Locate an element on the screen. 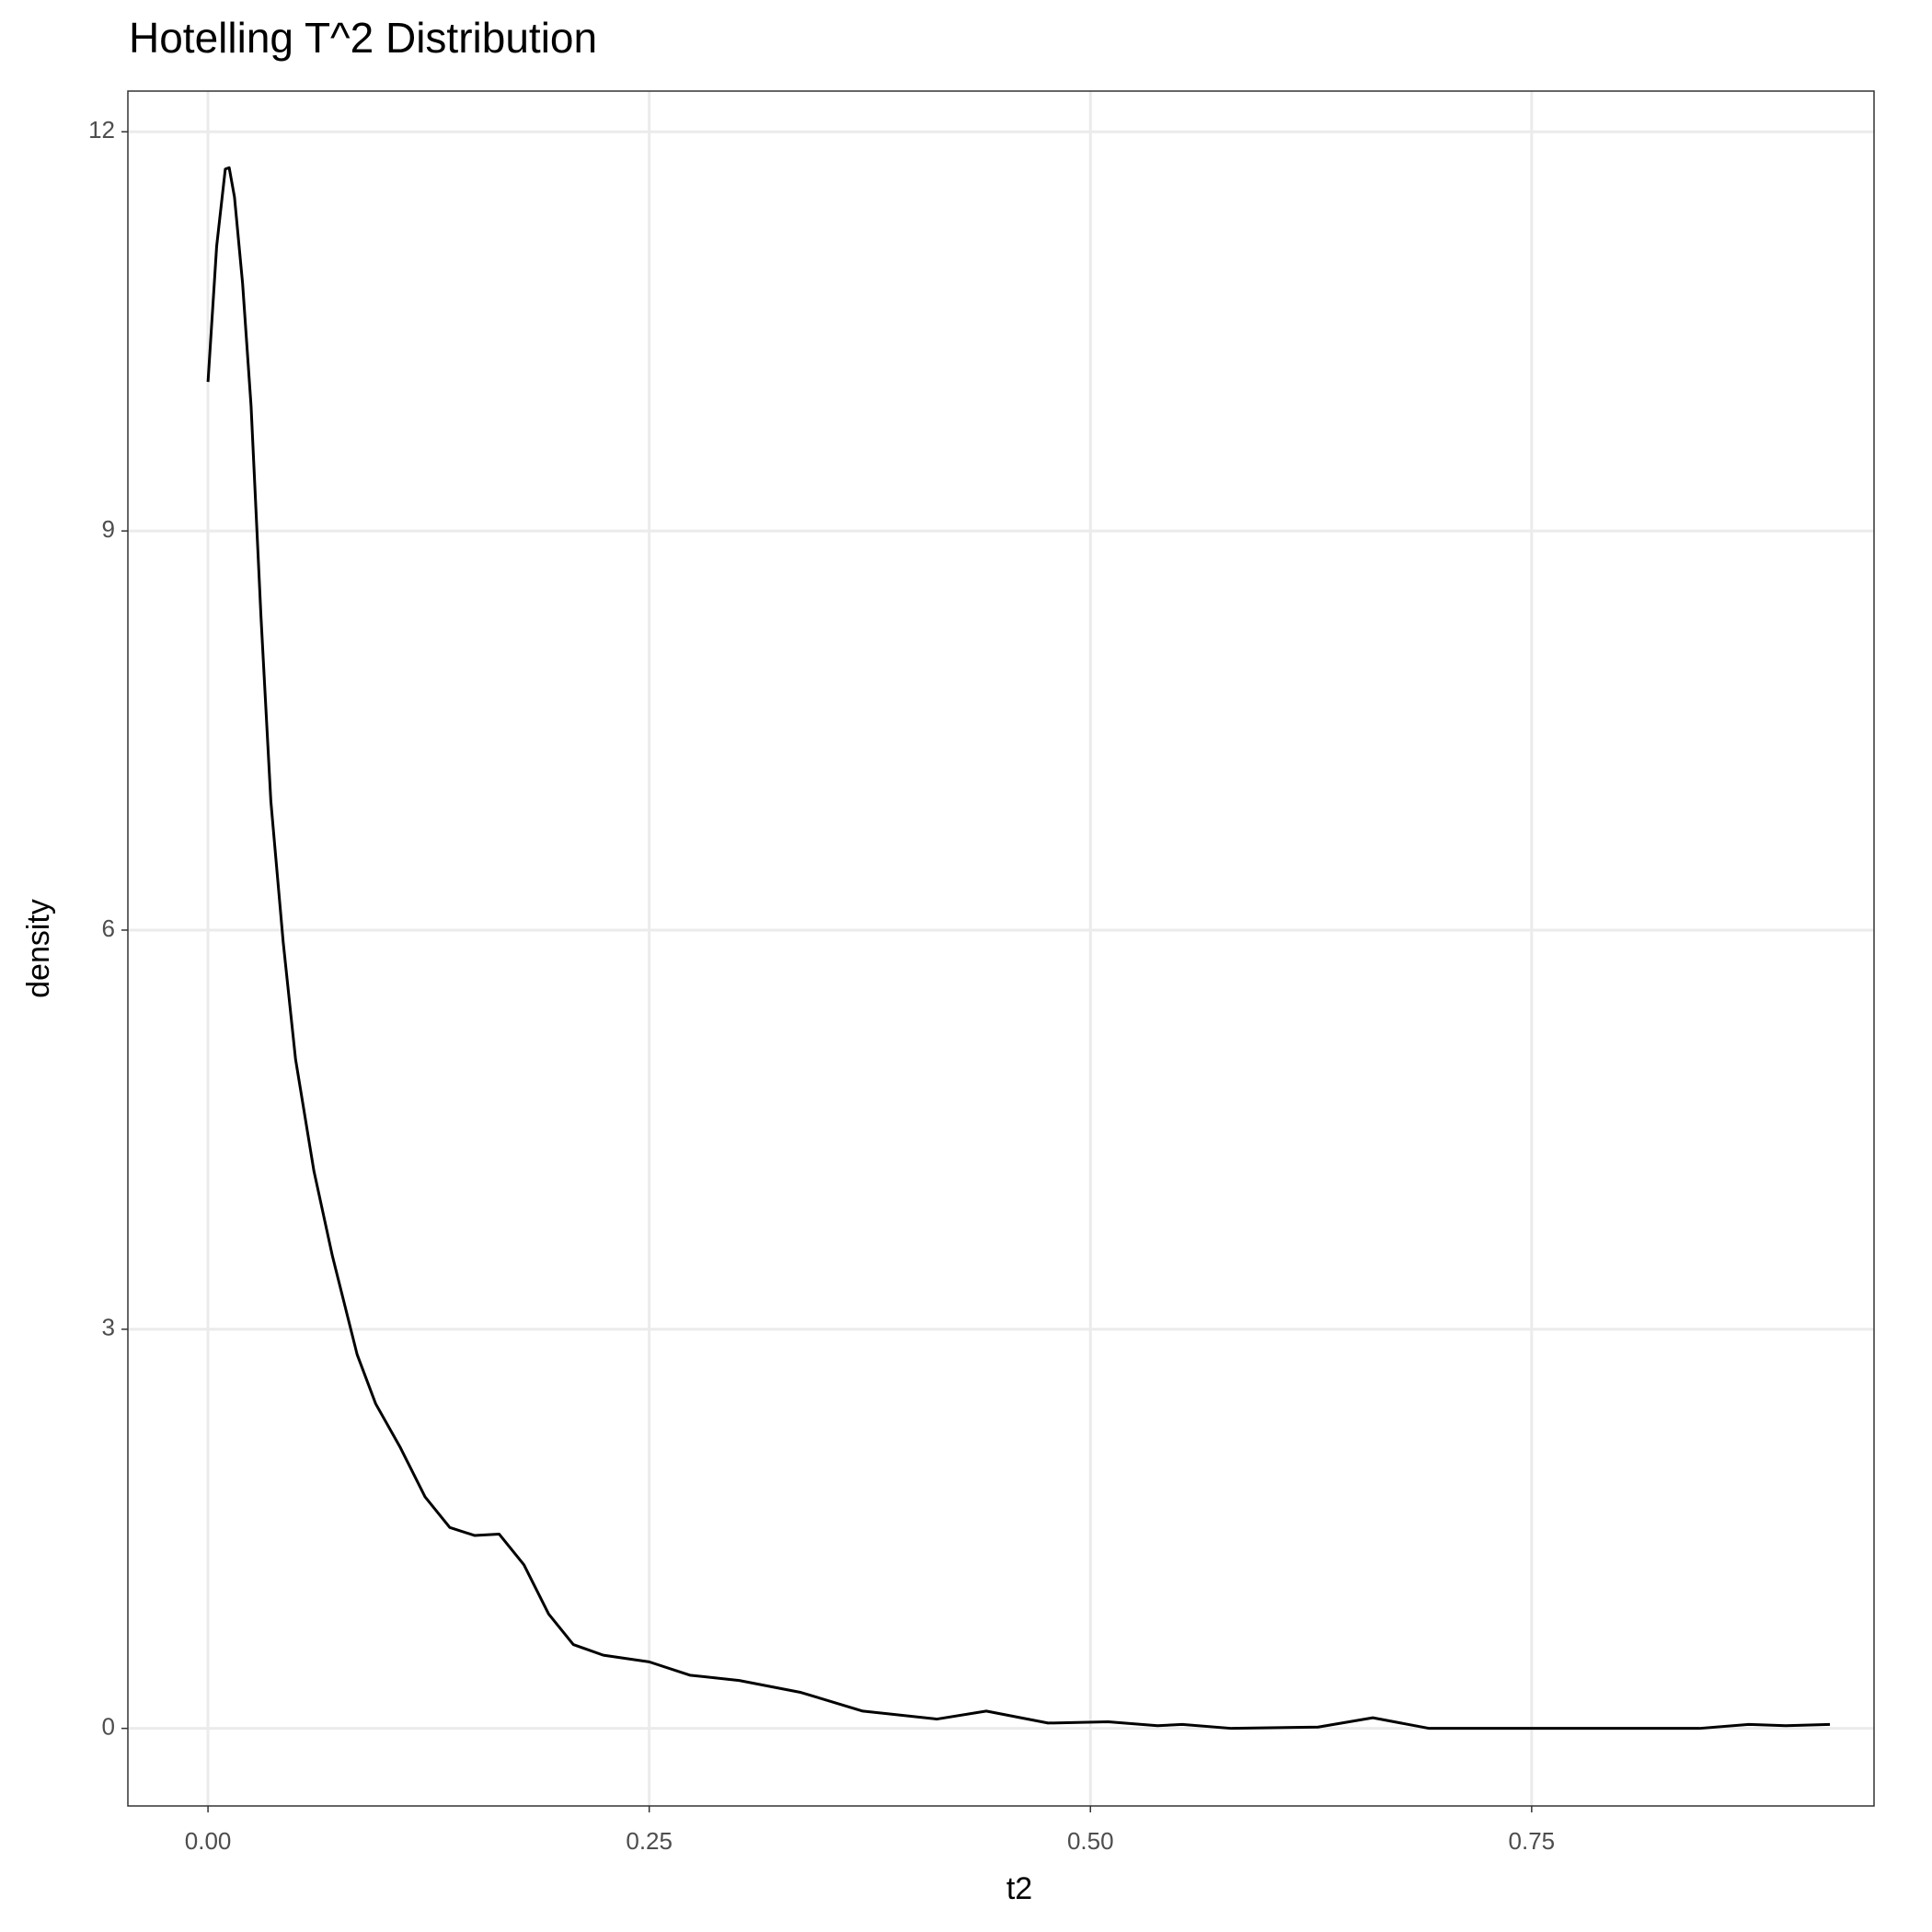 The image size is (1932, 1932). x-tick-label: 0.50 is located at coordinates (1090, 1841).